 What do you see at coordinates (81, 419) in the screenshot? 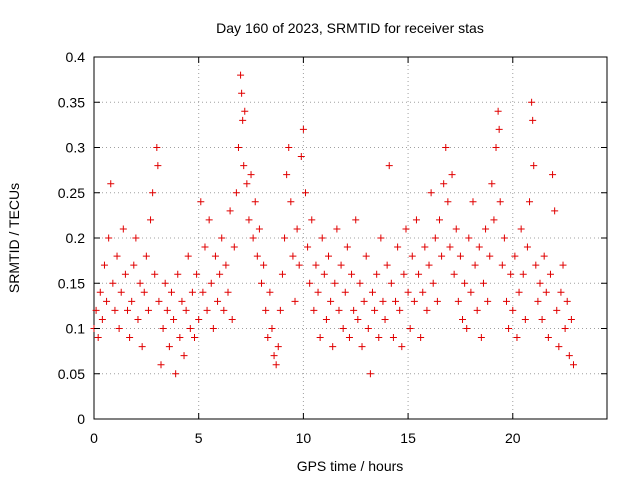
I see `y-tick-label: 0` at bounding box center [81, 419].